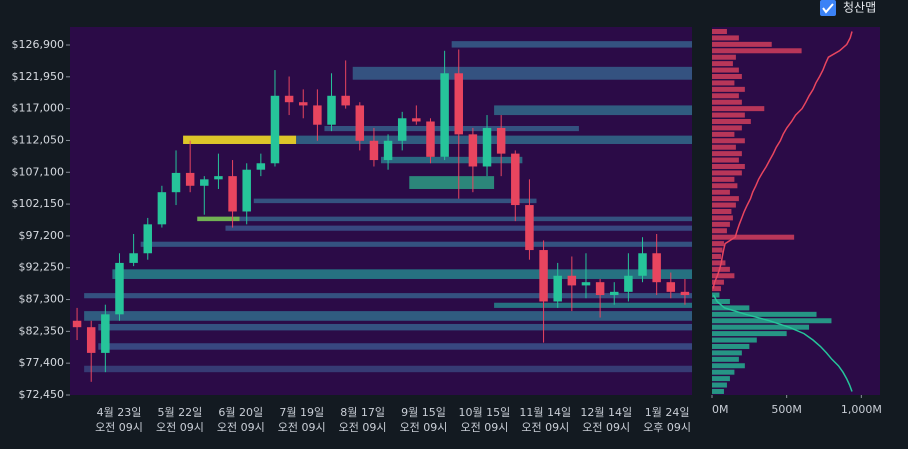 The image size is (908, 449). I want to click on y-tick-label: $117,000, so click(38, 108).